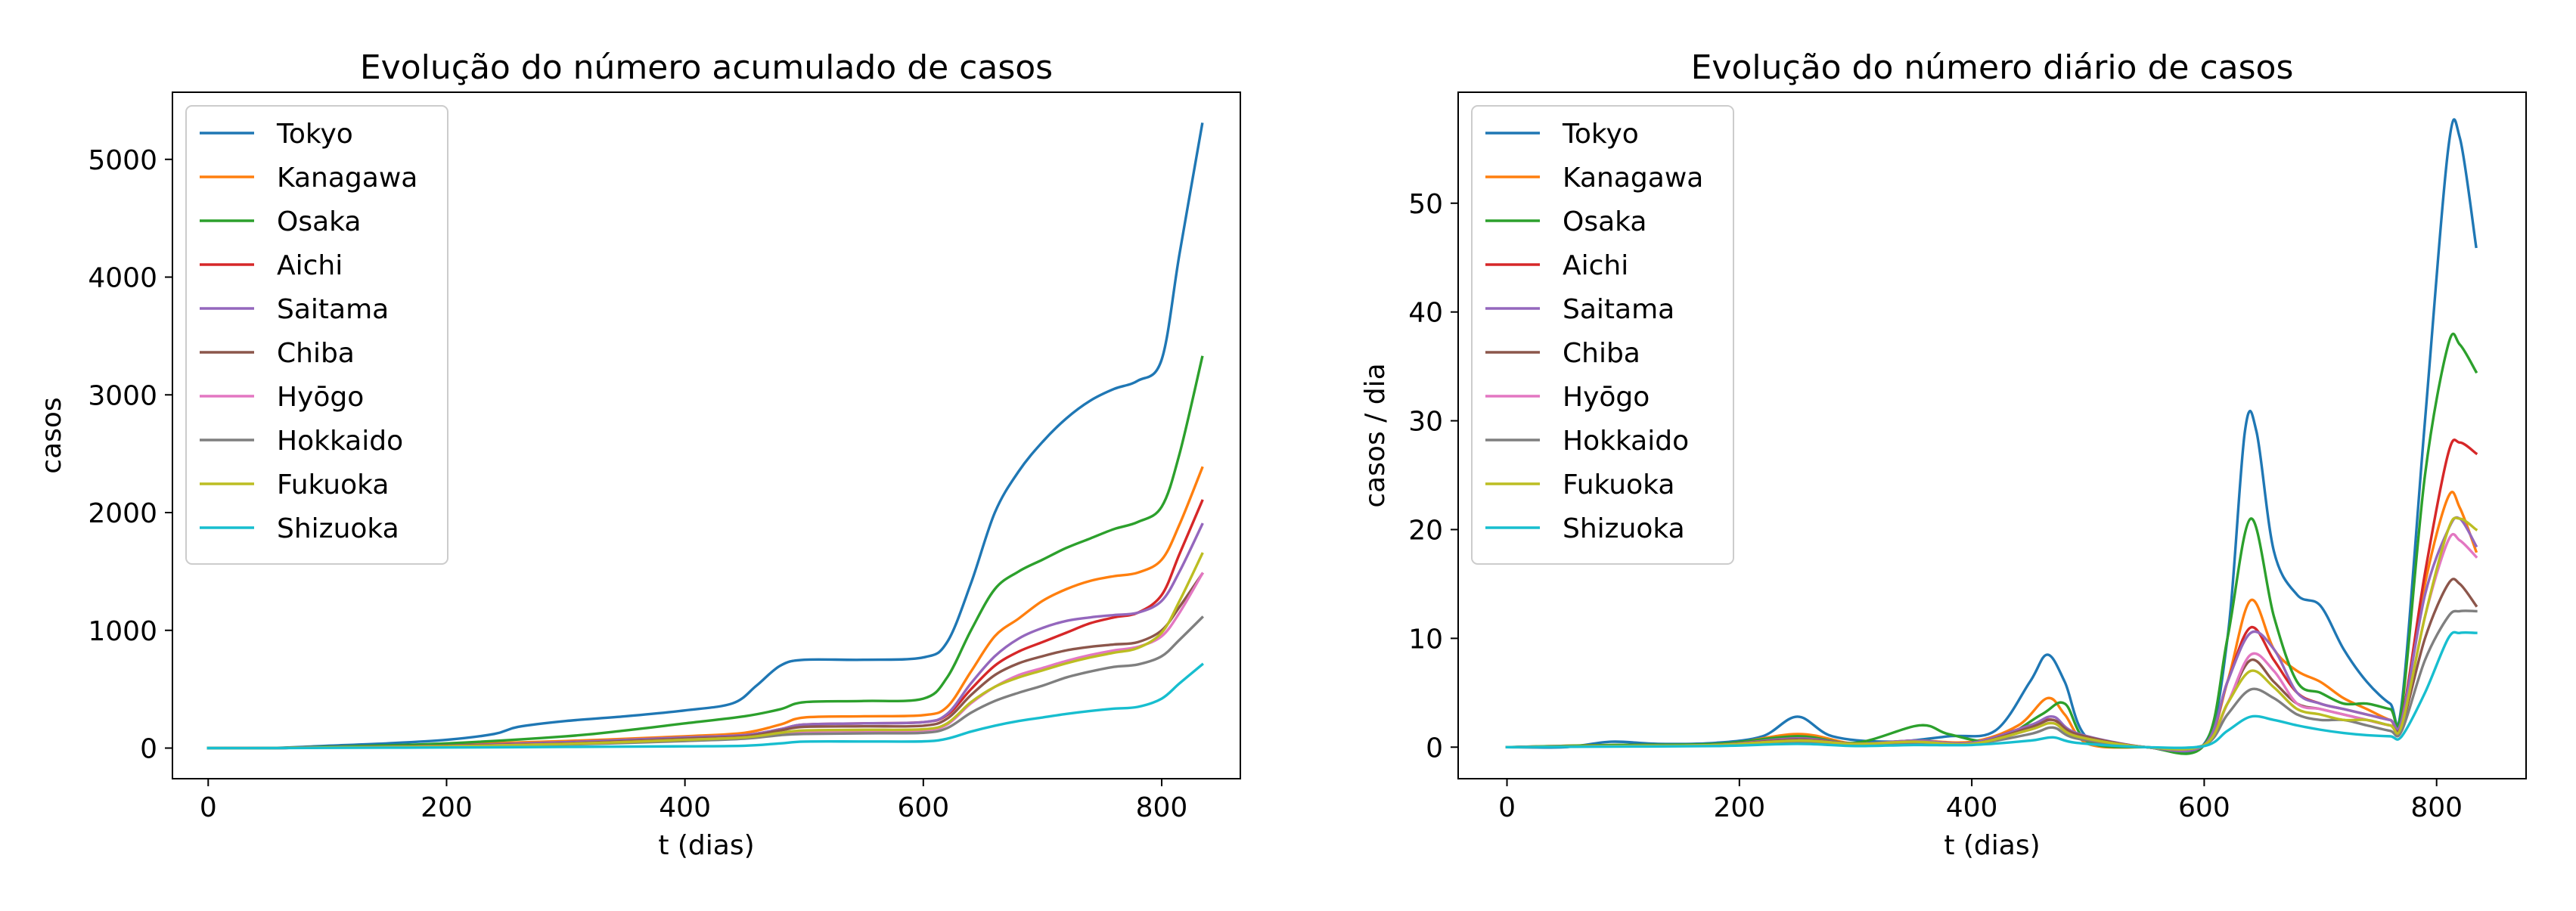 This screenshot has height=911, width=2576. I want to click on y-tick-label: 2000, so click(122, 513).